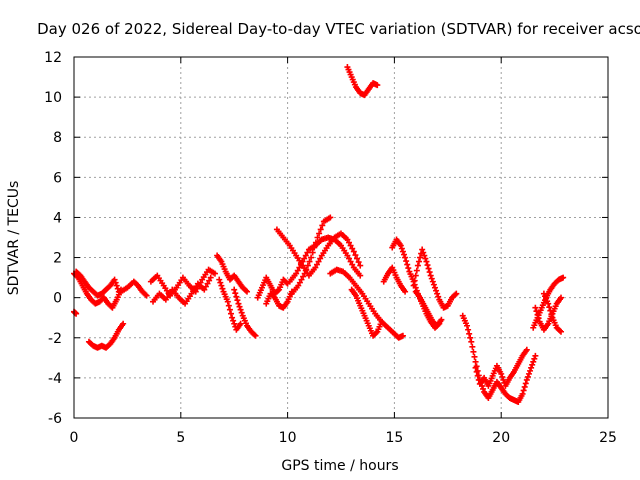 The width and height of the screenshot is (640, 480). I want to click on series-v, so click(428, 308).